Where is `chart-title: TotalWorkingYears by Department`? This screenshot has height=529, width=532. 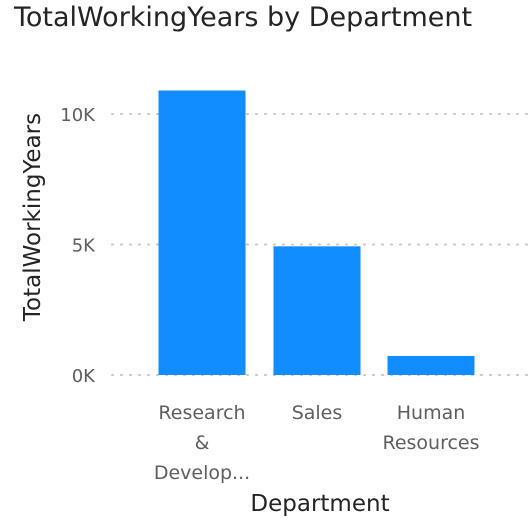
chart-title: TotalWorkingYears by Department is located at coordinates (243, 17).